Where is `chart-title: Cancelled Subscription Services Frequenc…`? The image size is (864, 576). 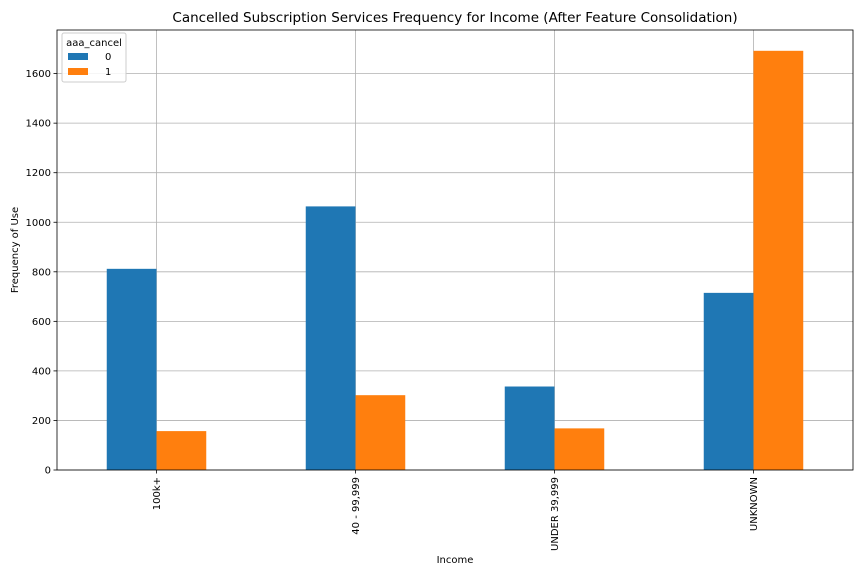 chart-title: Cancelled Subscription Services Frequenc… is located at coordinates (454, 18).